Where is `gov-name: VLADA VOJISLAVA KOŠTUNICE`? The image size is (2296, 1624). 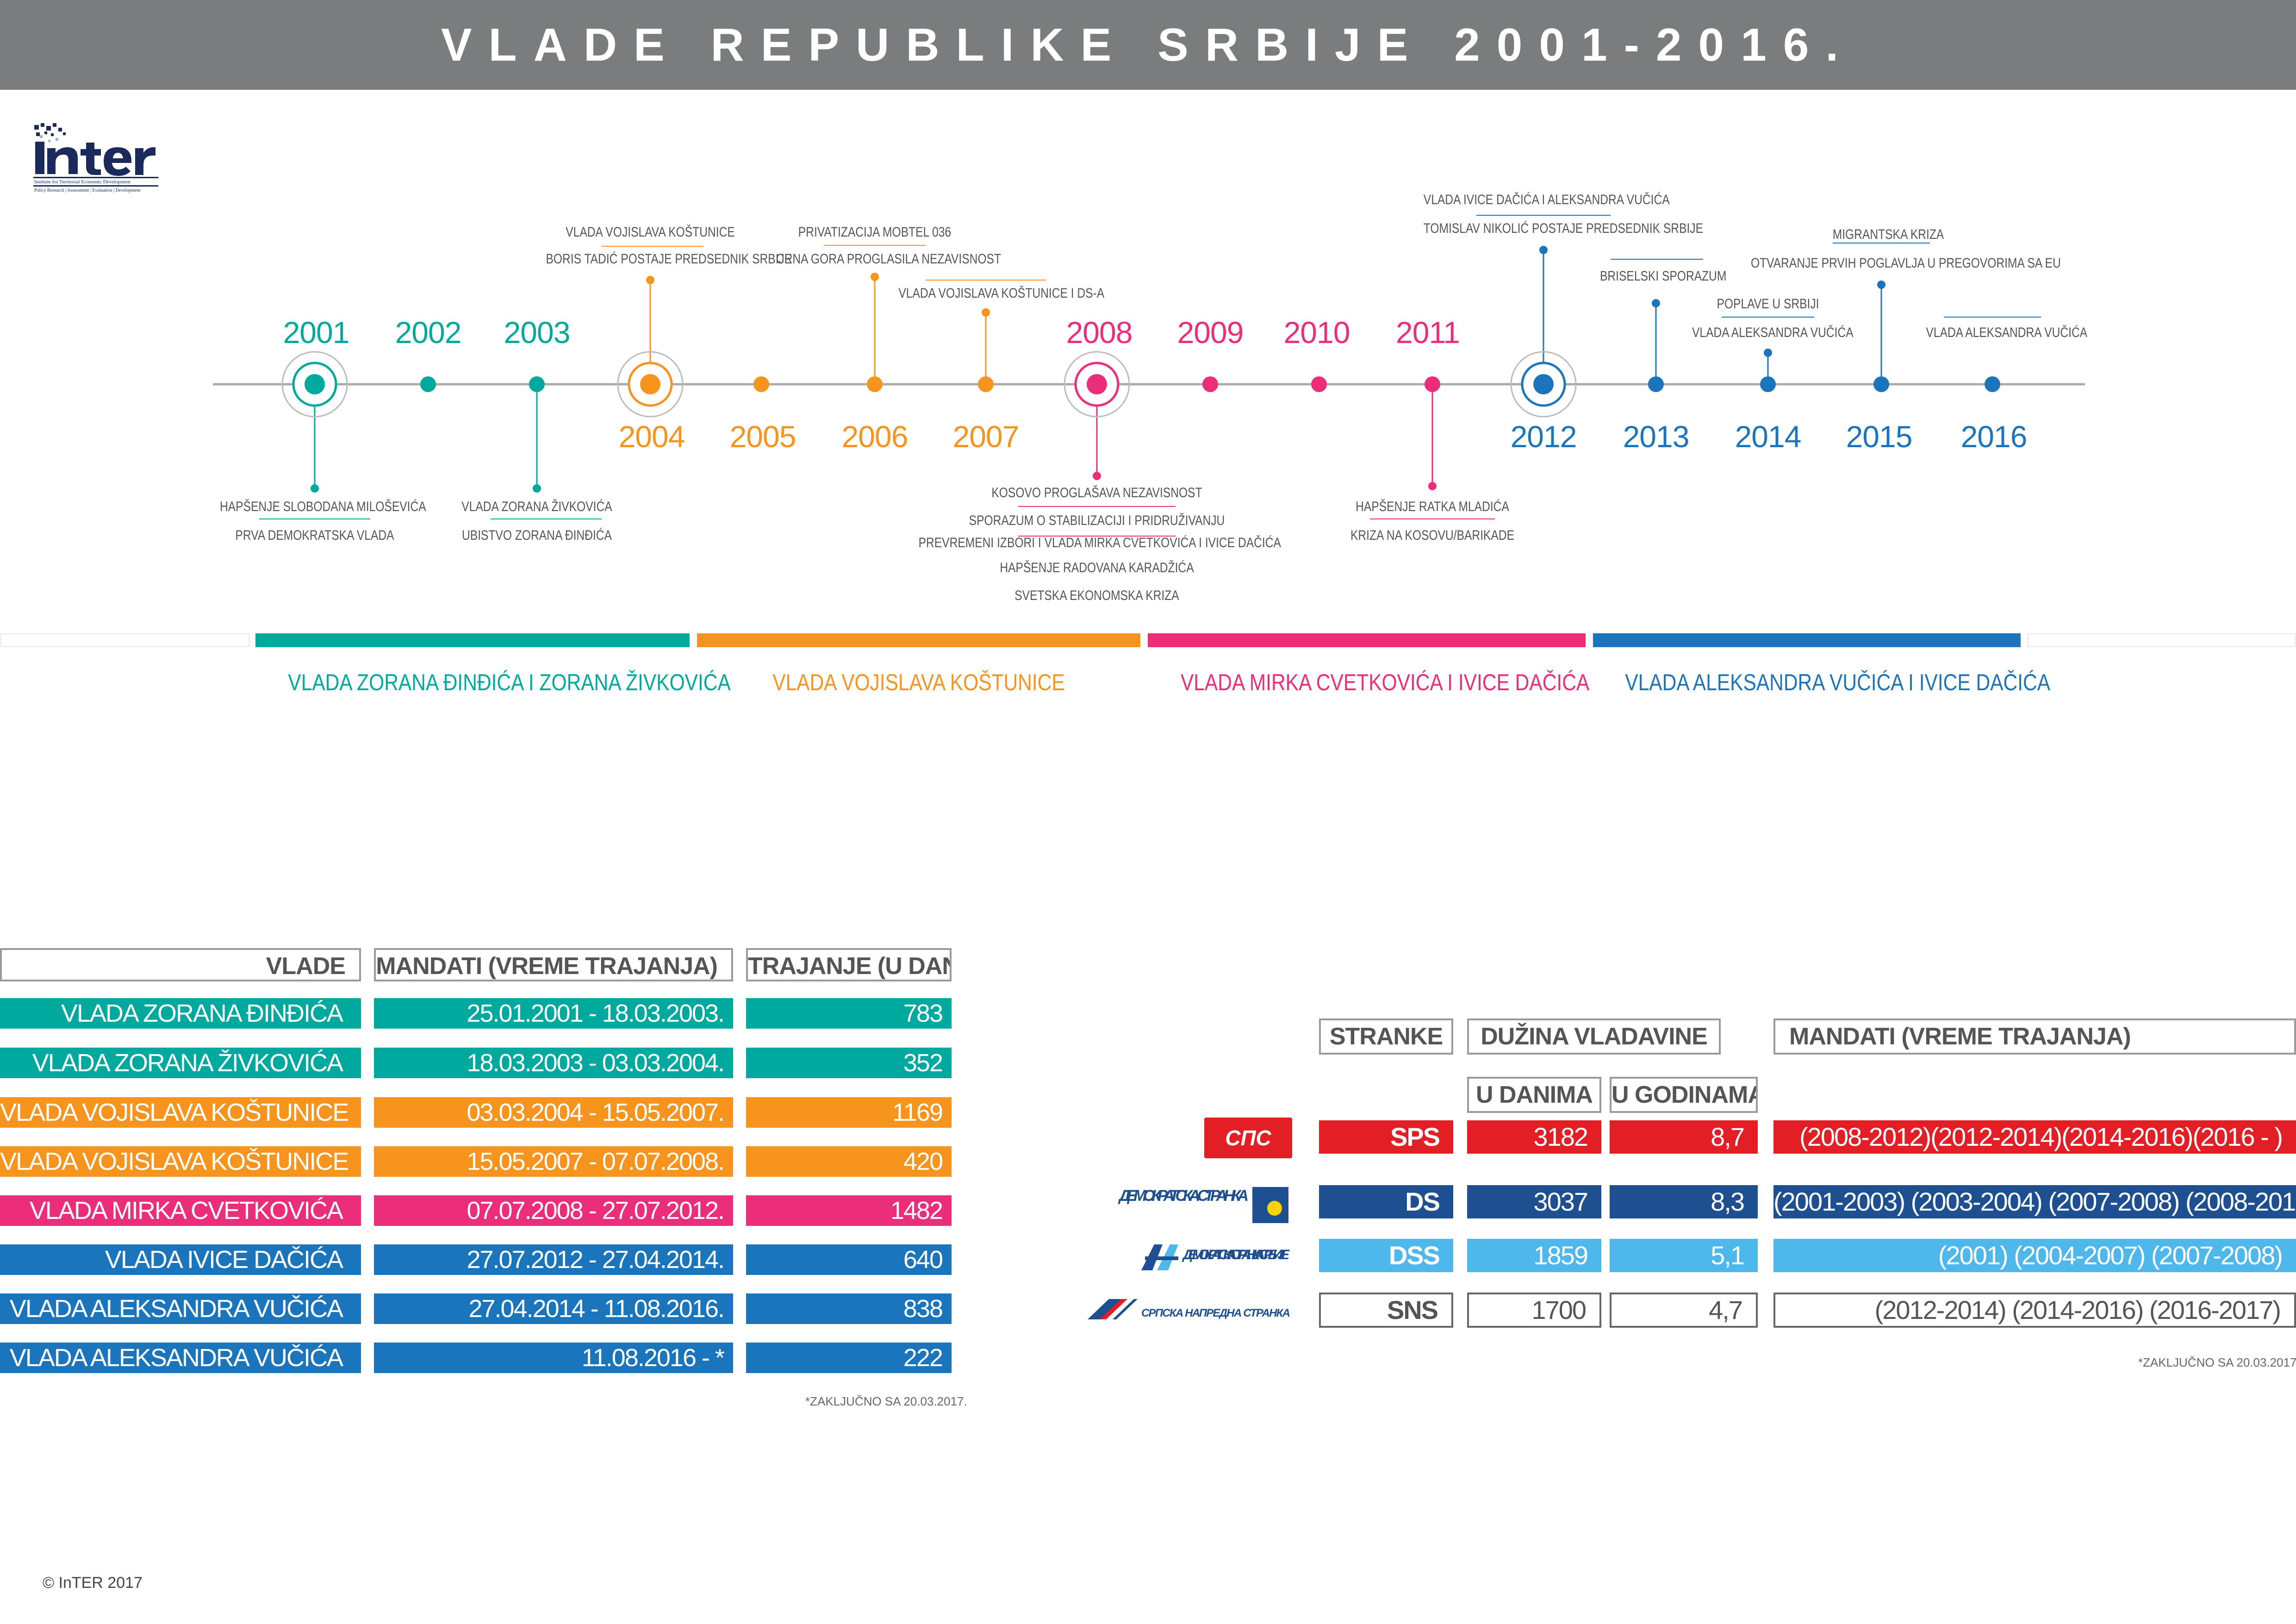
gov-name: VLADA VOJISLAVA KOŠTUNICE is located at coordinates (180, 1161).